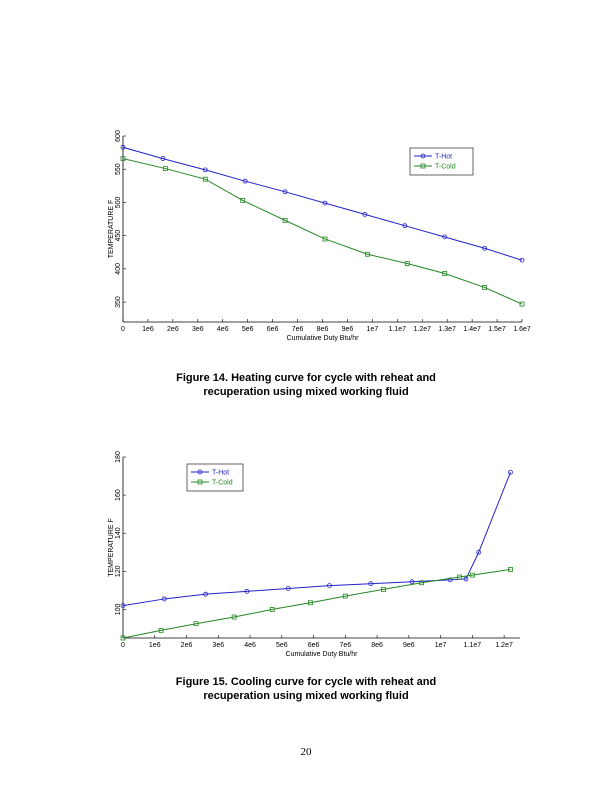 The height and width of the screenshot is (792, 612). I want to click on x-tick-label: 1.5e7, so click(497, 329).